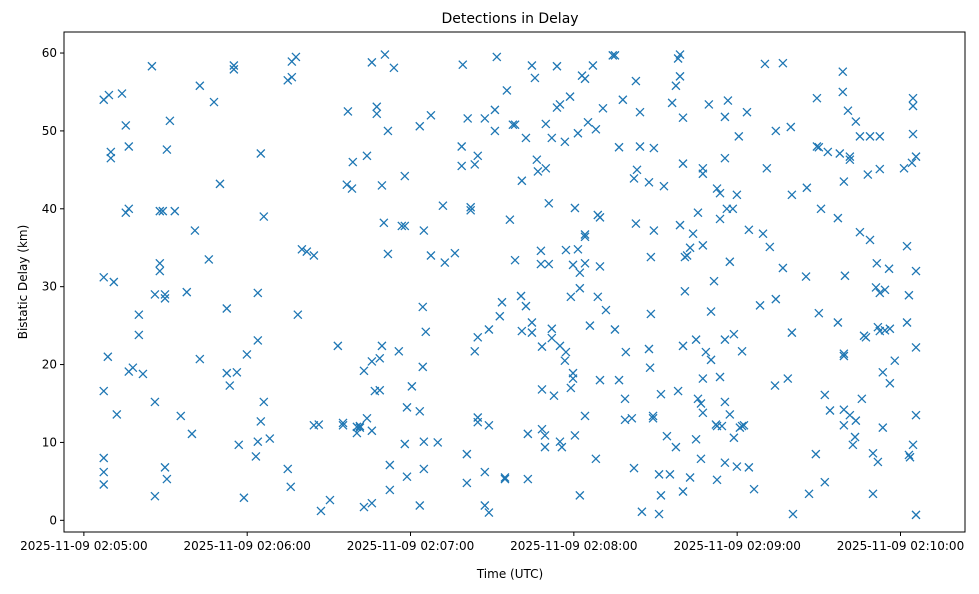 This screenshot has width=979, height=594. Describe the element at coordinates (53, 286) in the screenshot. I see `y-axis-ticks: 0 10 20 30 40 50 60` at that location.